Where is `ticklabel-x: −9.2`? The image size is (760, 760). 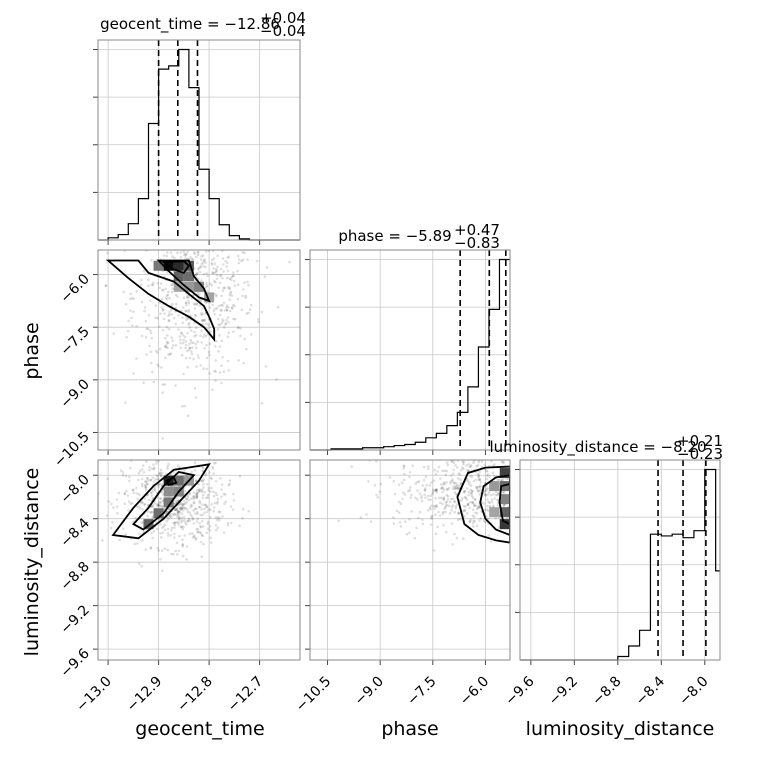
ticklabel-x: −9.2 is located at coordinates (563, 691).